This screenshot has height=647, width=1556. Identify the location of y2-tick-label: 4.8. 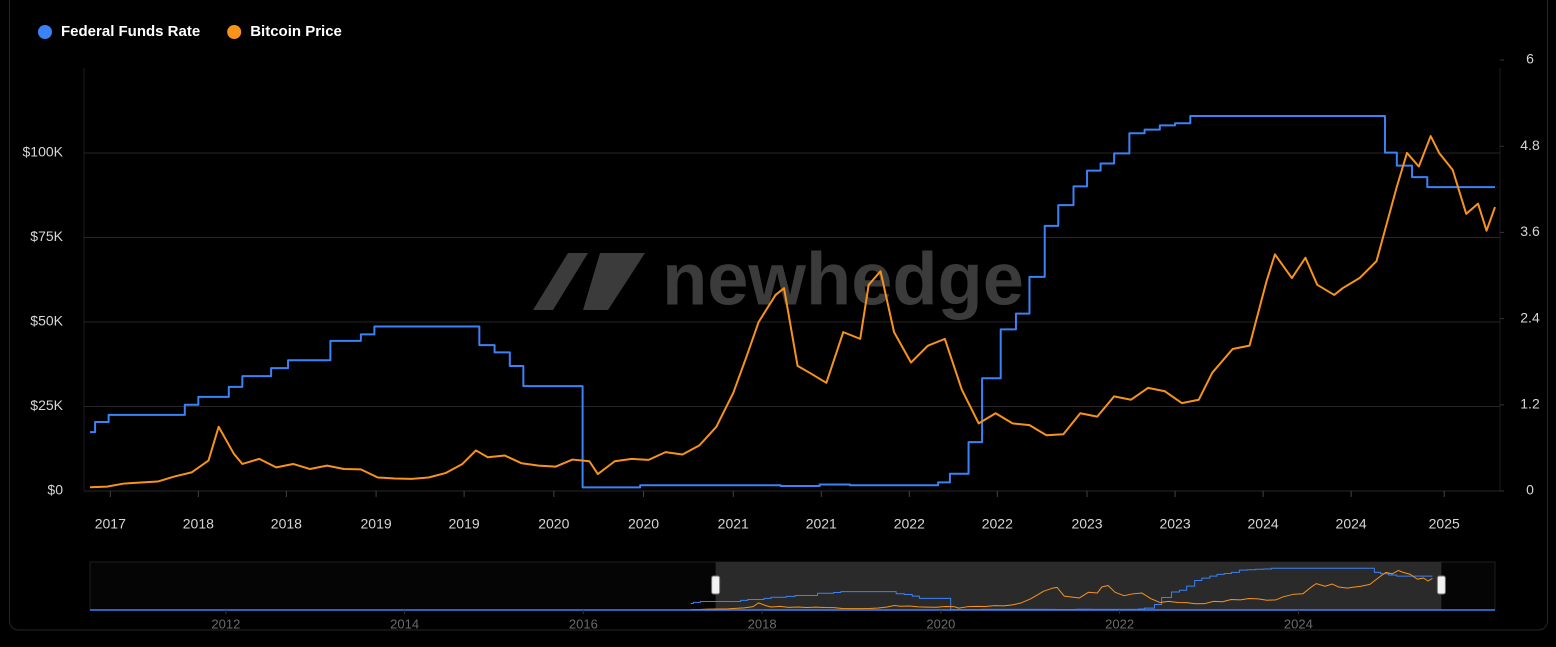
(1530, 145).